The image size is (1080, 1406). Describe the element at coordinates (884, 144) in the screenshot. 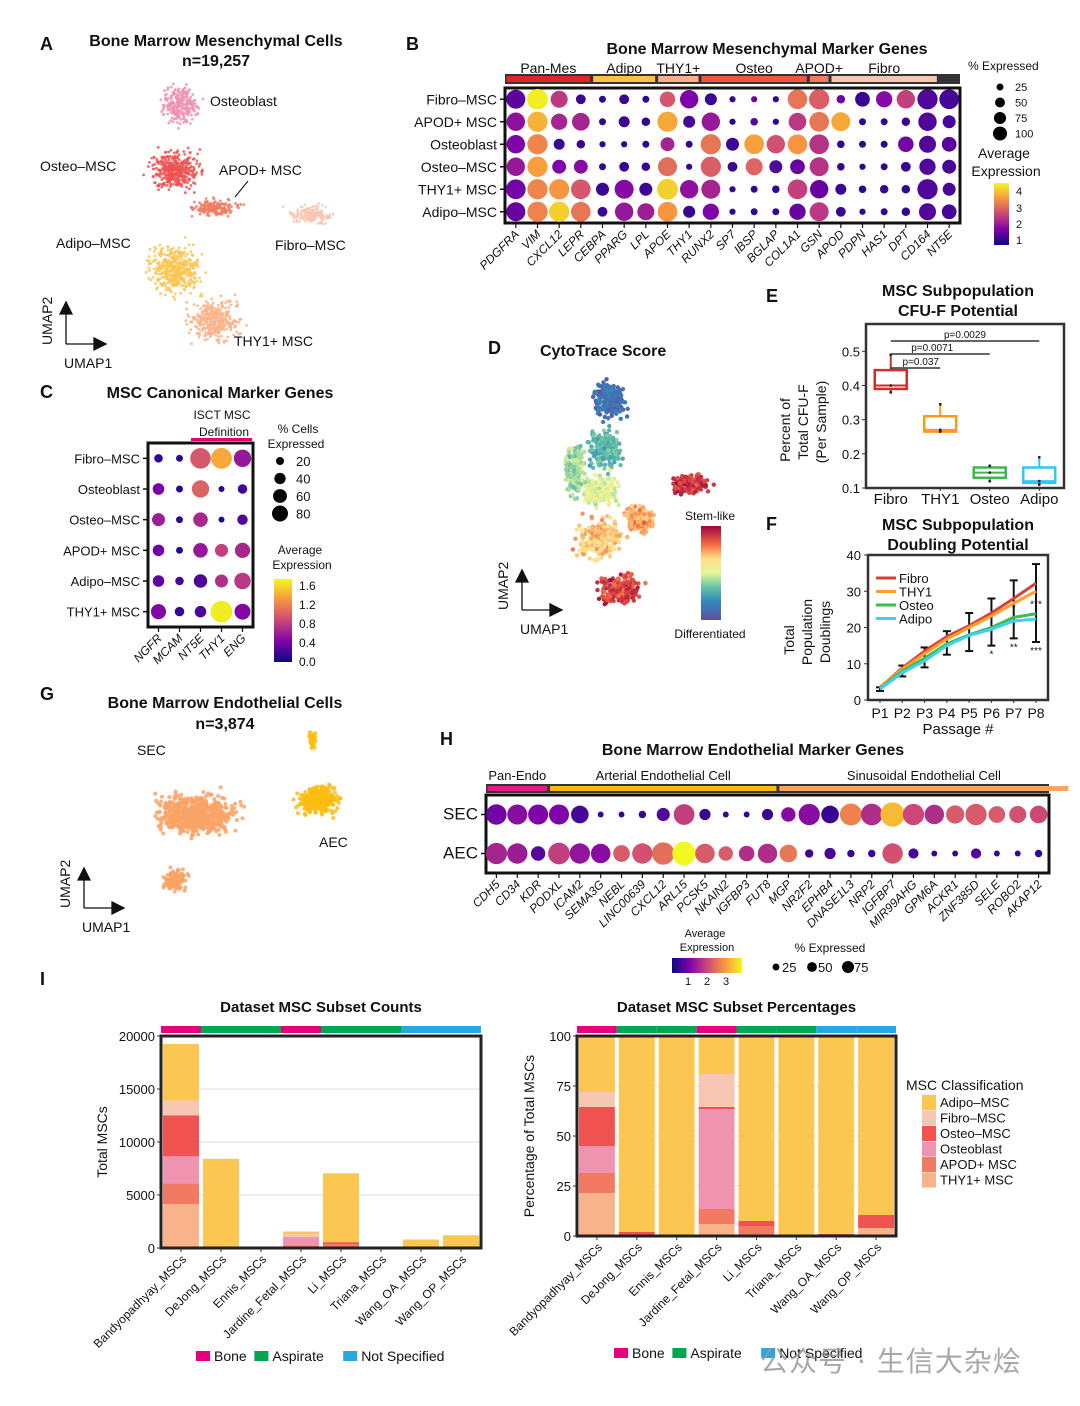

I see `dot-has1` at that location.